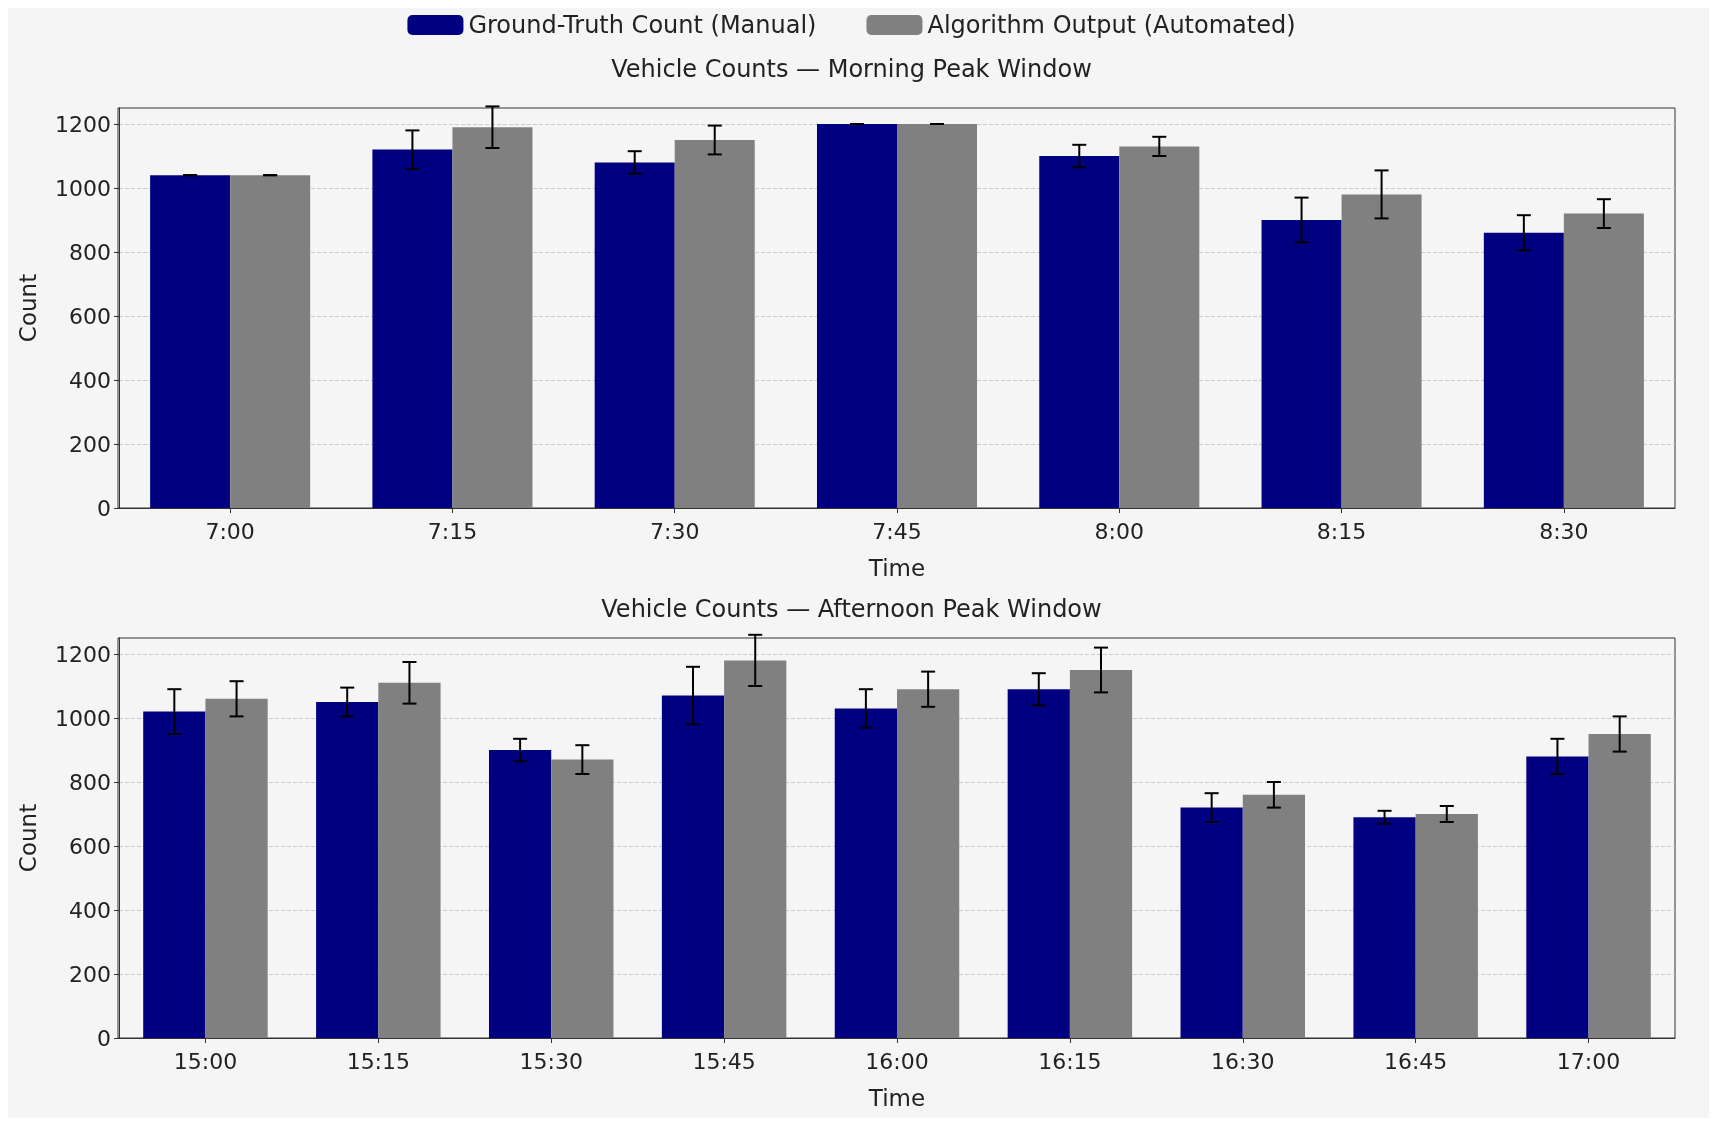 The image size is (1717, 1132). I want to click on x-tick-label: 8:00, so click(1119, 531).